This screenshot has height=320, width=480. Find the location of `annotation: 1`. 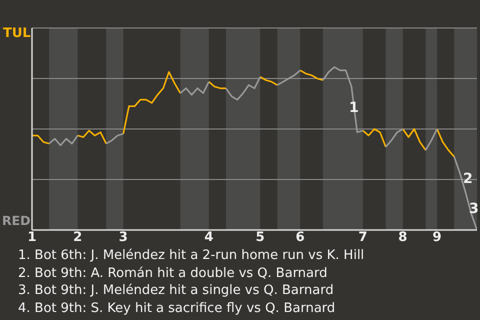

annotation: 1 is located at coordinates (354, 108).